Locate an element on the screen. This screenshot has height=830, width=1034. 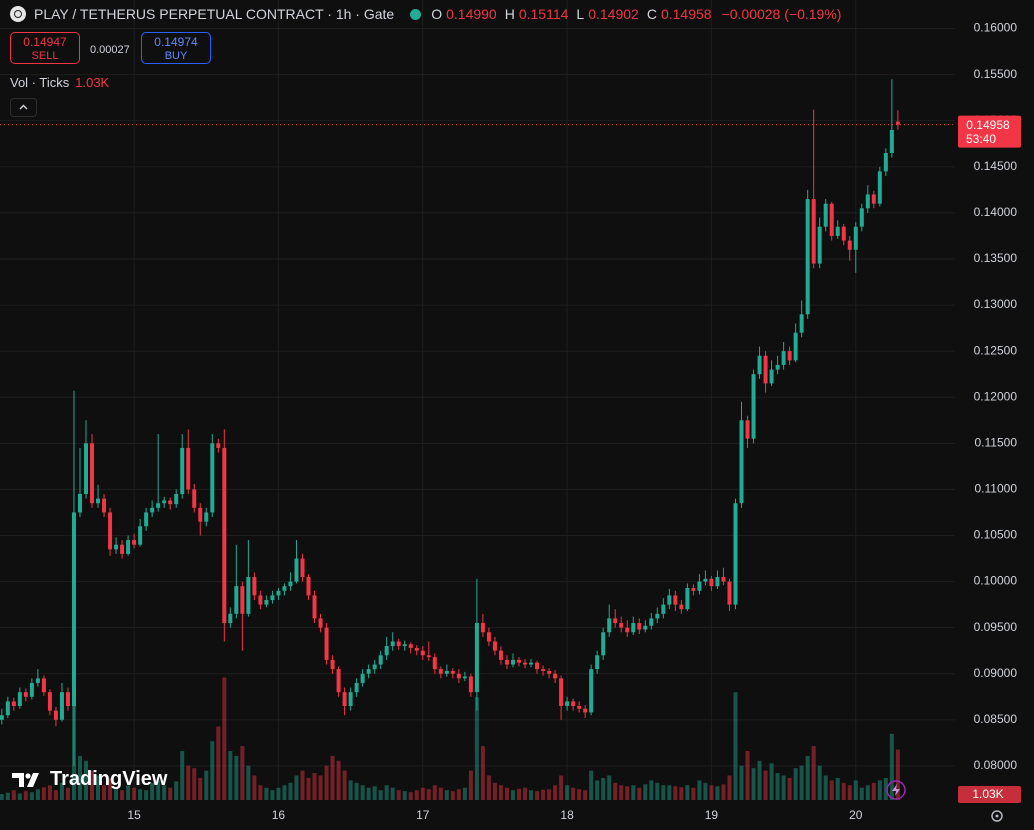
y-tick-label: 0.10000 is located at coordinates (996, 581).